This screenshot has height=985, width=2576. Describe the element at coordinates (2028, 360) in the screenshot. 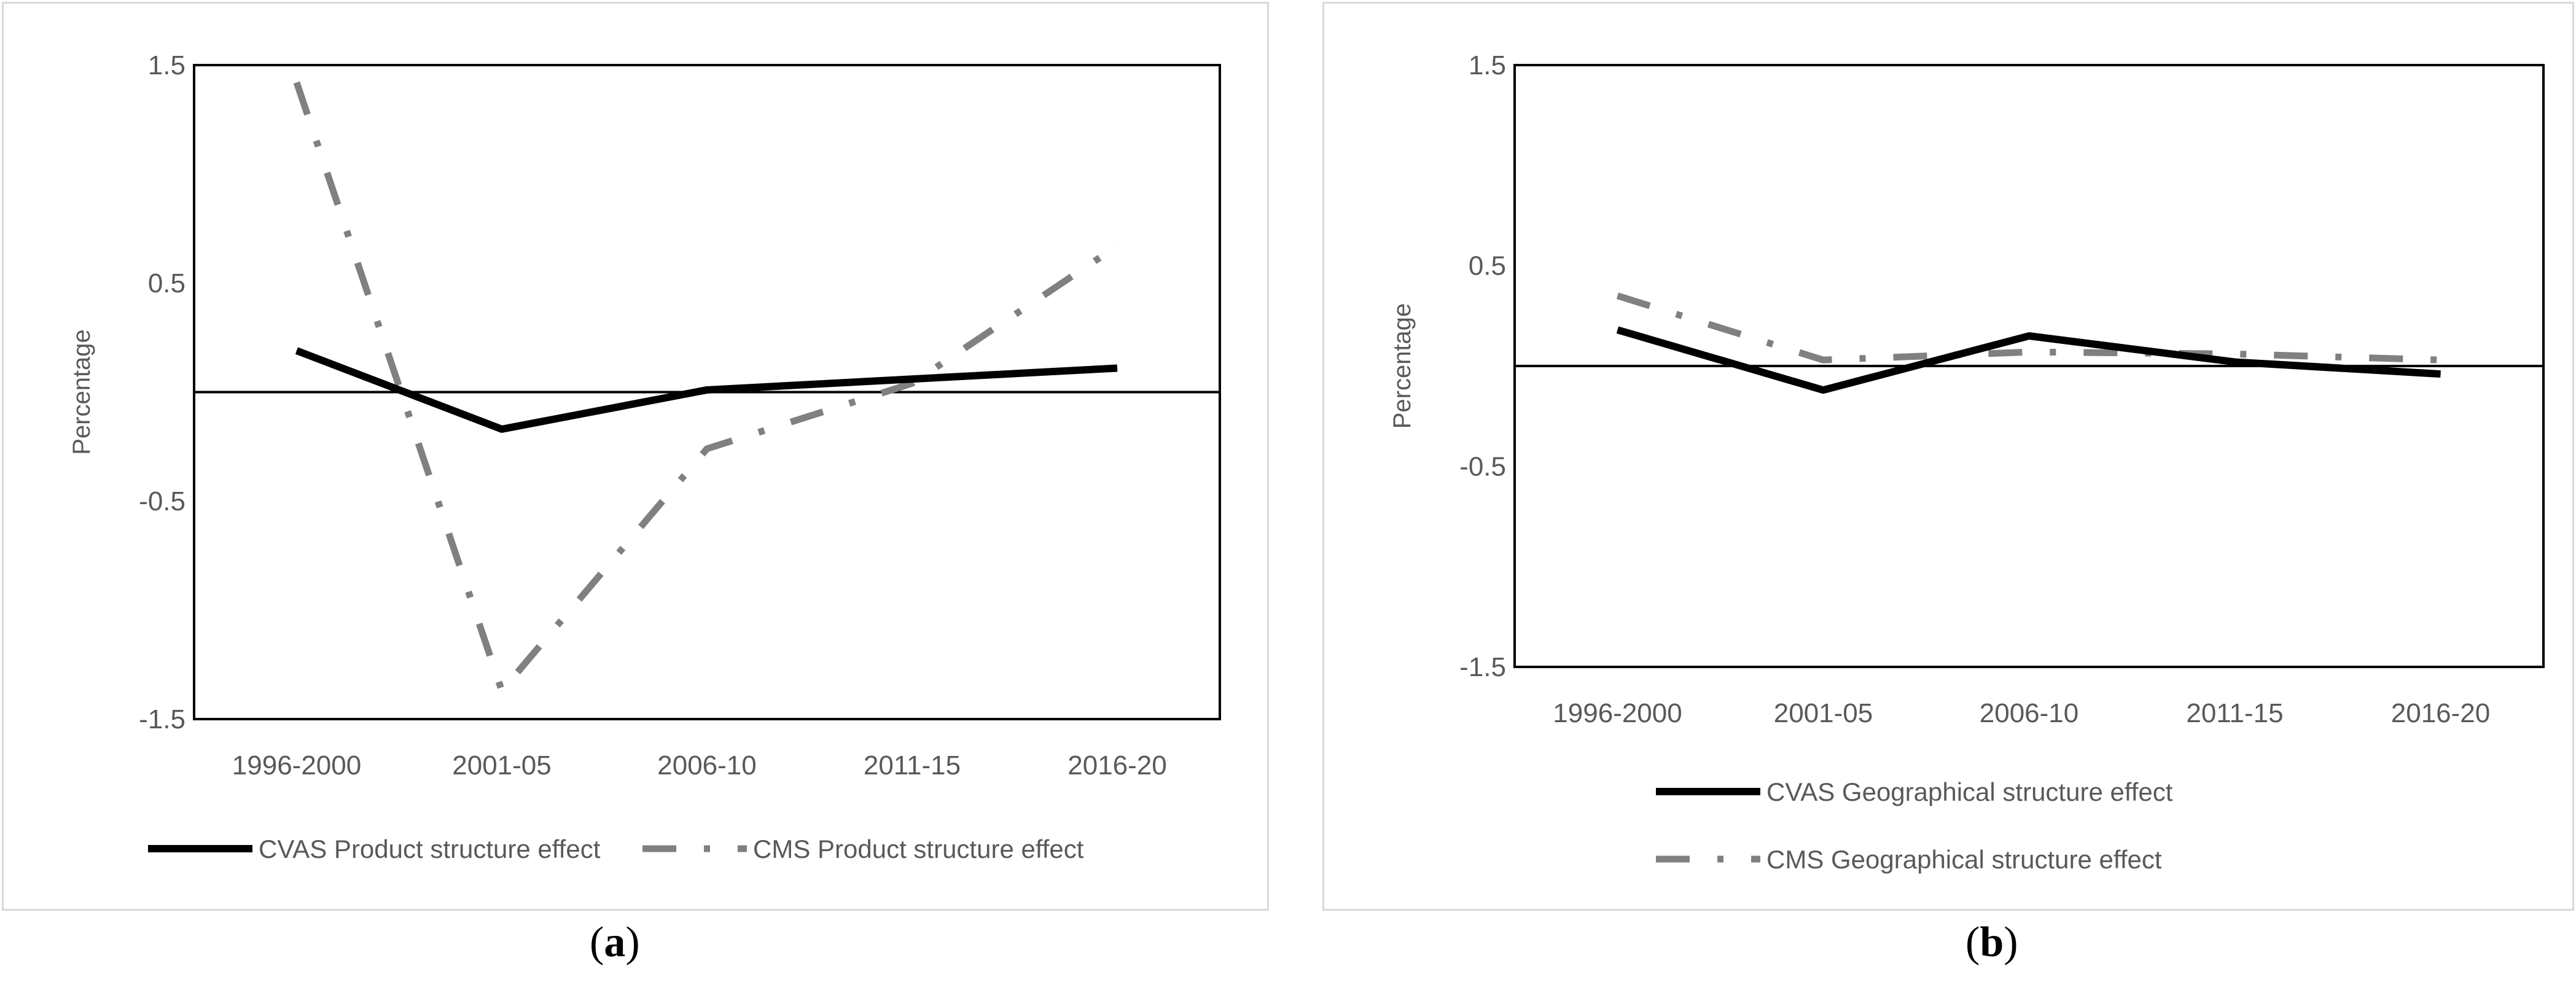

I see `series-line-cvas` at that location.